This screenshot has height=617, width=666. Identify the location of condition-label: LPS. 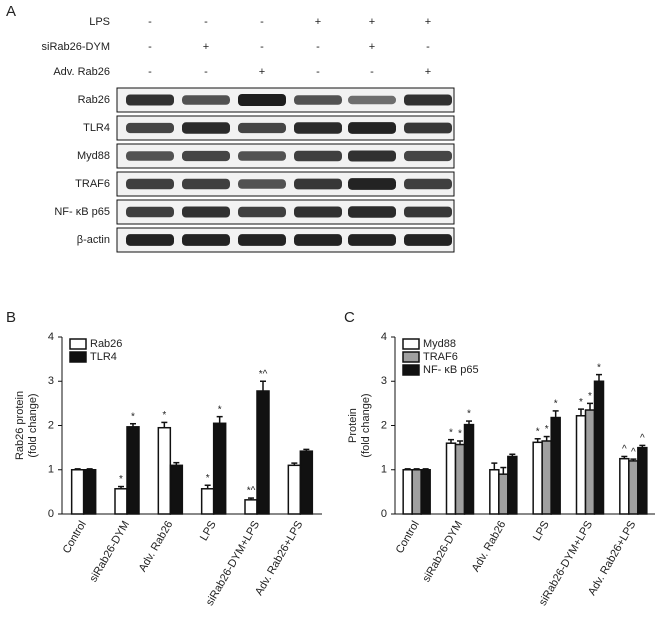
(99, 22).